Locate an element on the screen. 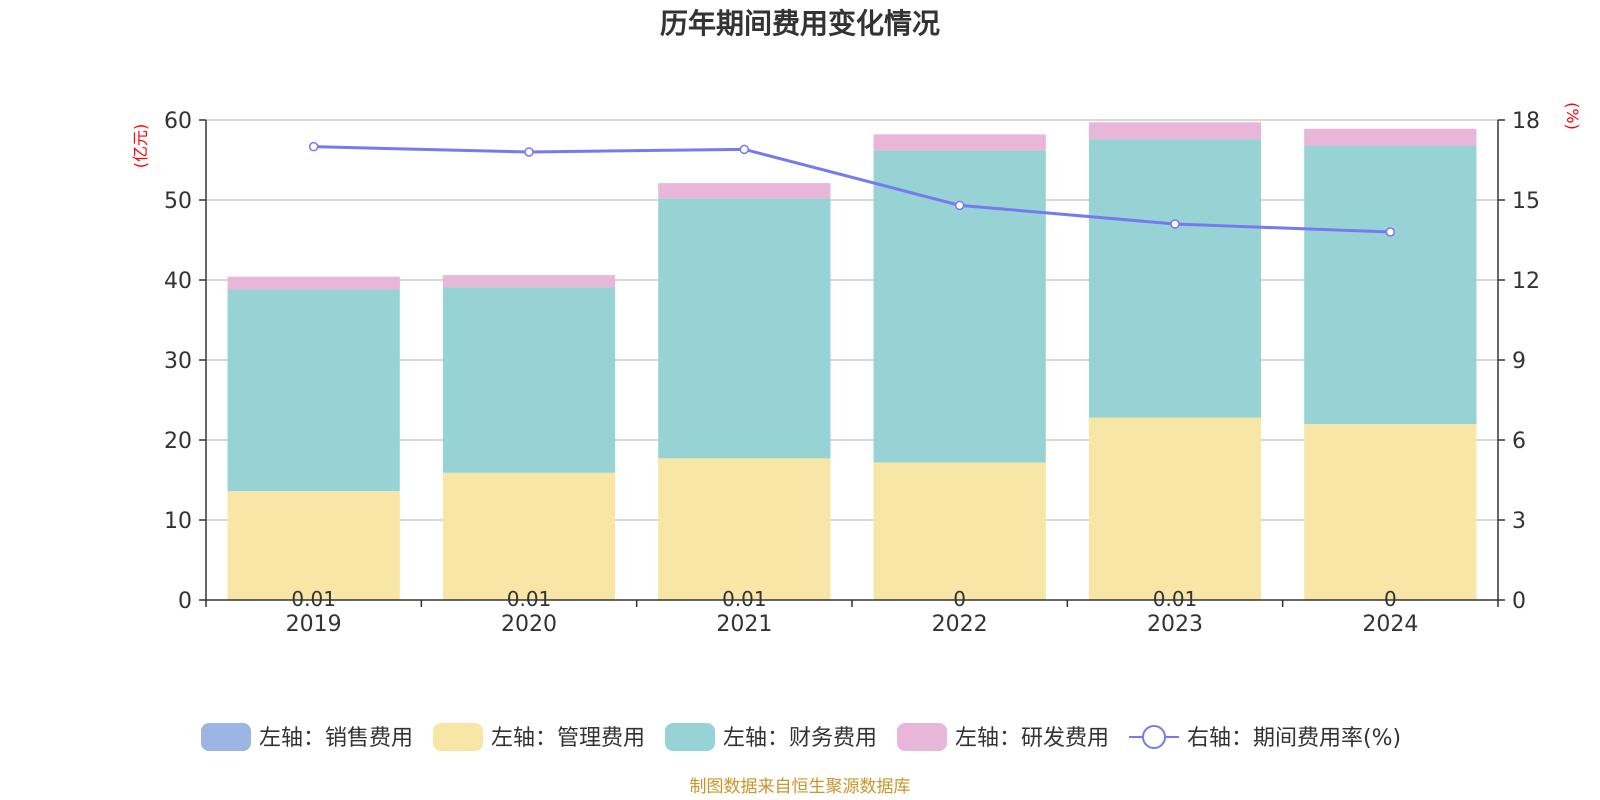  right-axis-tick-label: 6 is located at coordinates (1519, 441).